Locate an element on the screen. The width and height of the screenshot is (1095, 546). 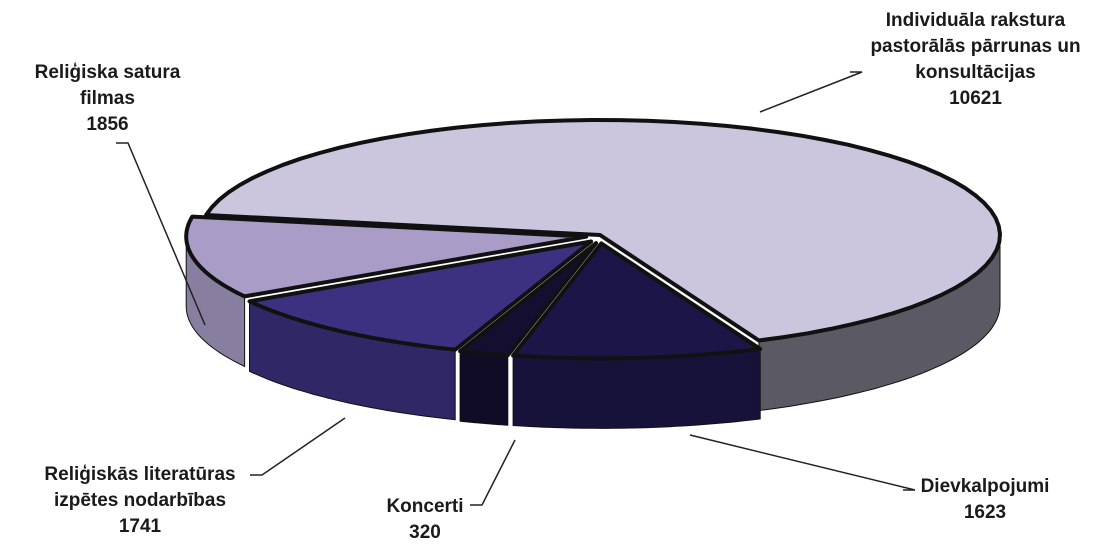
label-value: 320 is located at coordinates (425, 532).